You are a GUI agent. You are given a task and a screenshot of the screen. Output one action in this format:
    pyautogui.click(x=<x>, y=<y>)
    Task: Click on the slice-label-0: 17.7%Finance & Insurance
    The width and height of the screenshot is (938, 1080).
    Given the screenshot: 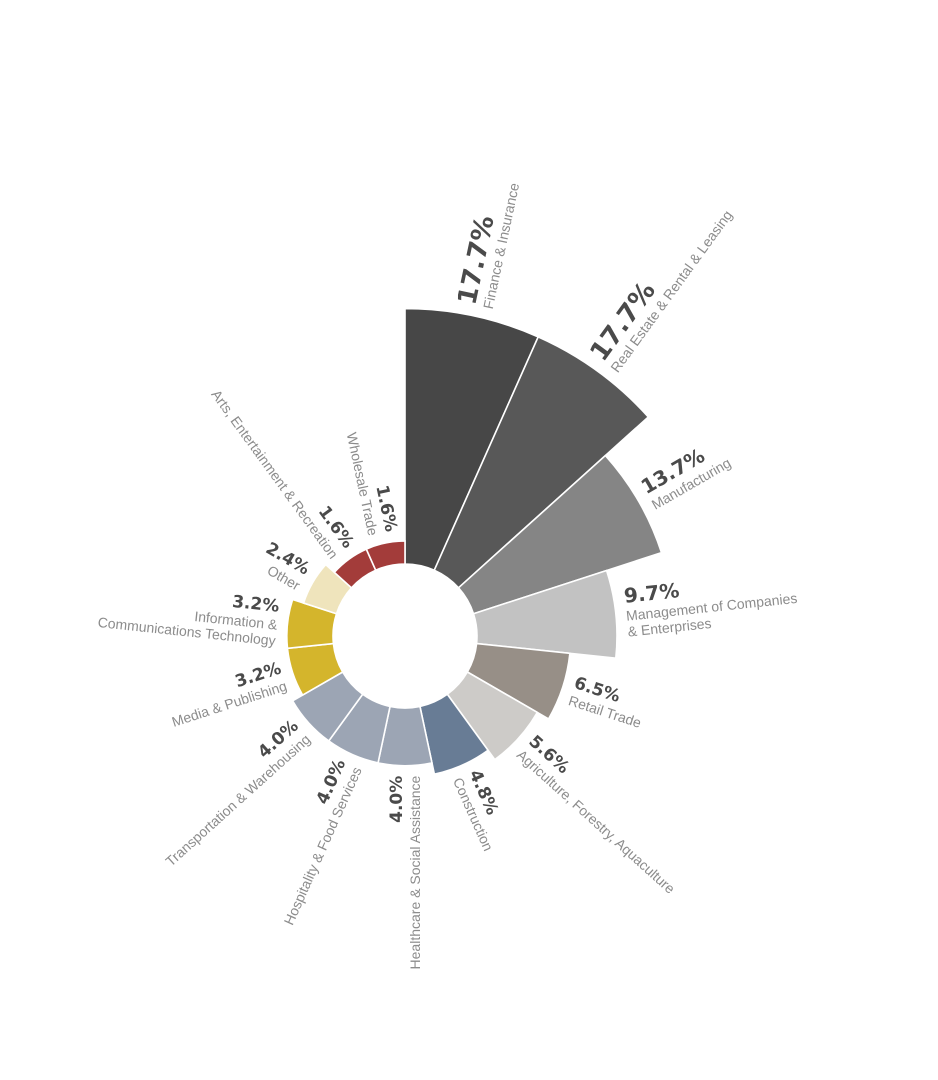 What is the action you would take?
    pyautogui.click(x=488, y=245)
    